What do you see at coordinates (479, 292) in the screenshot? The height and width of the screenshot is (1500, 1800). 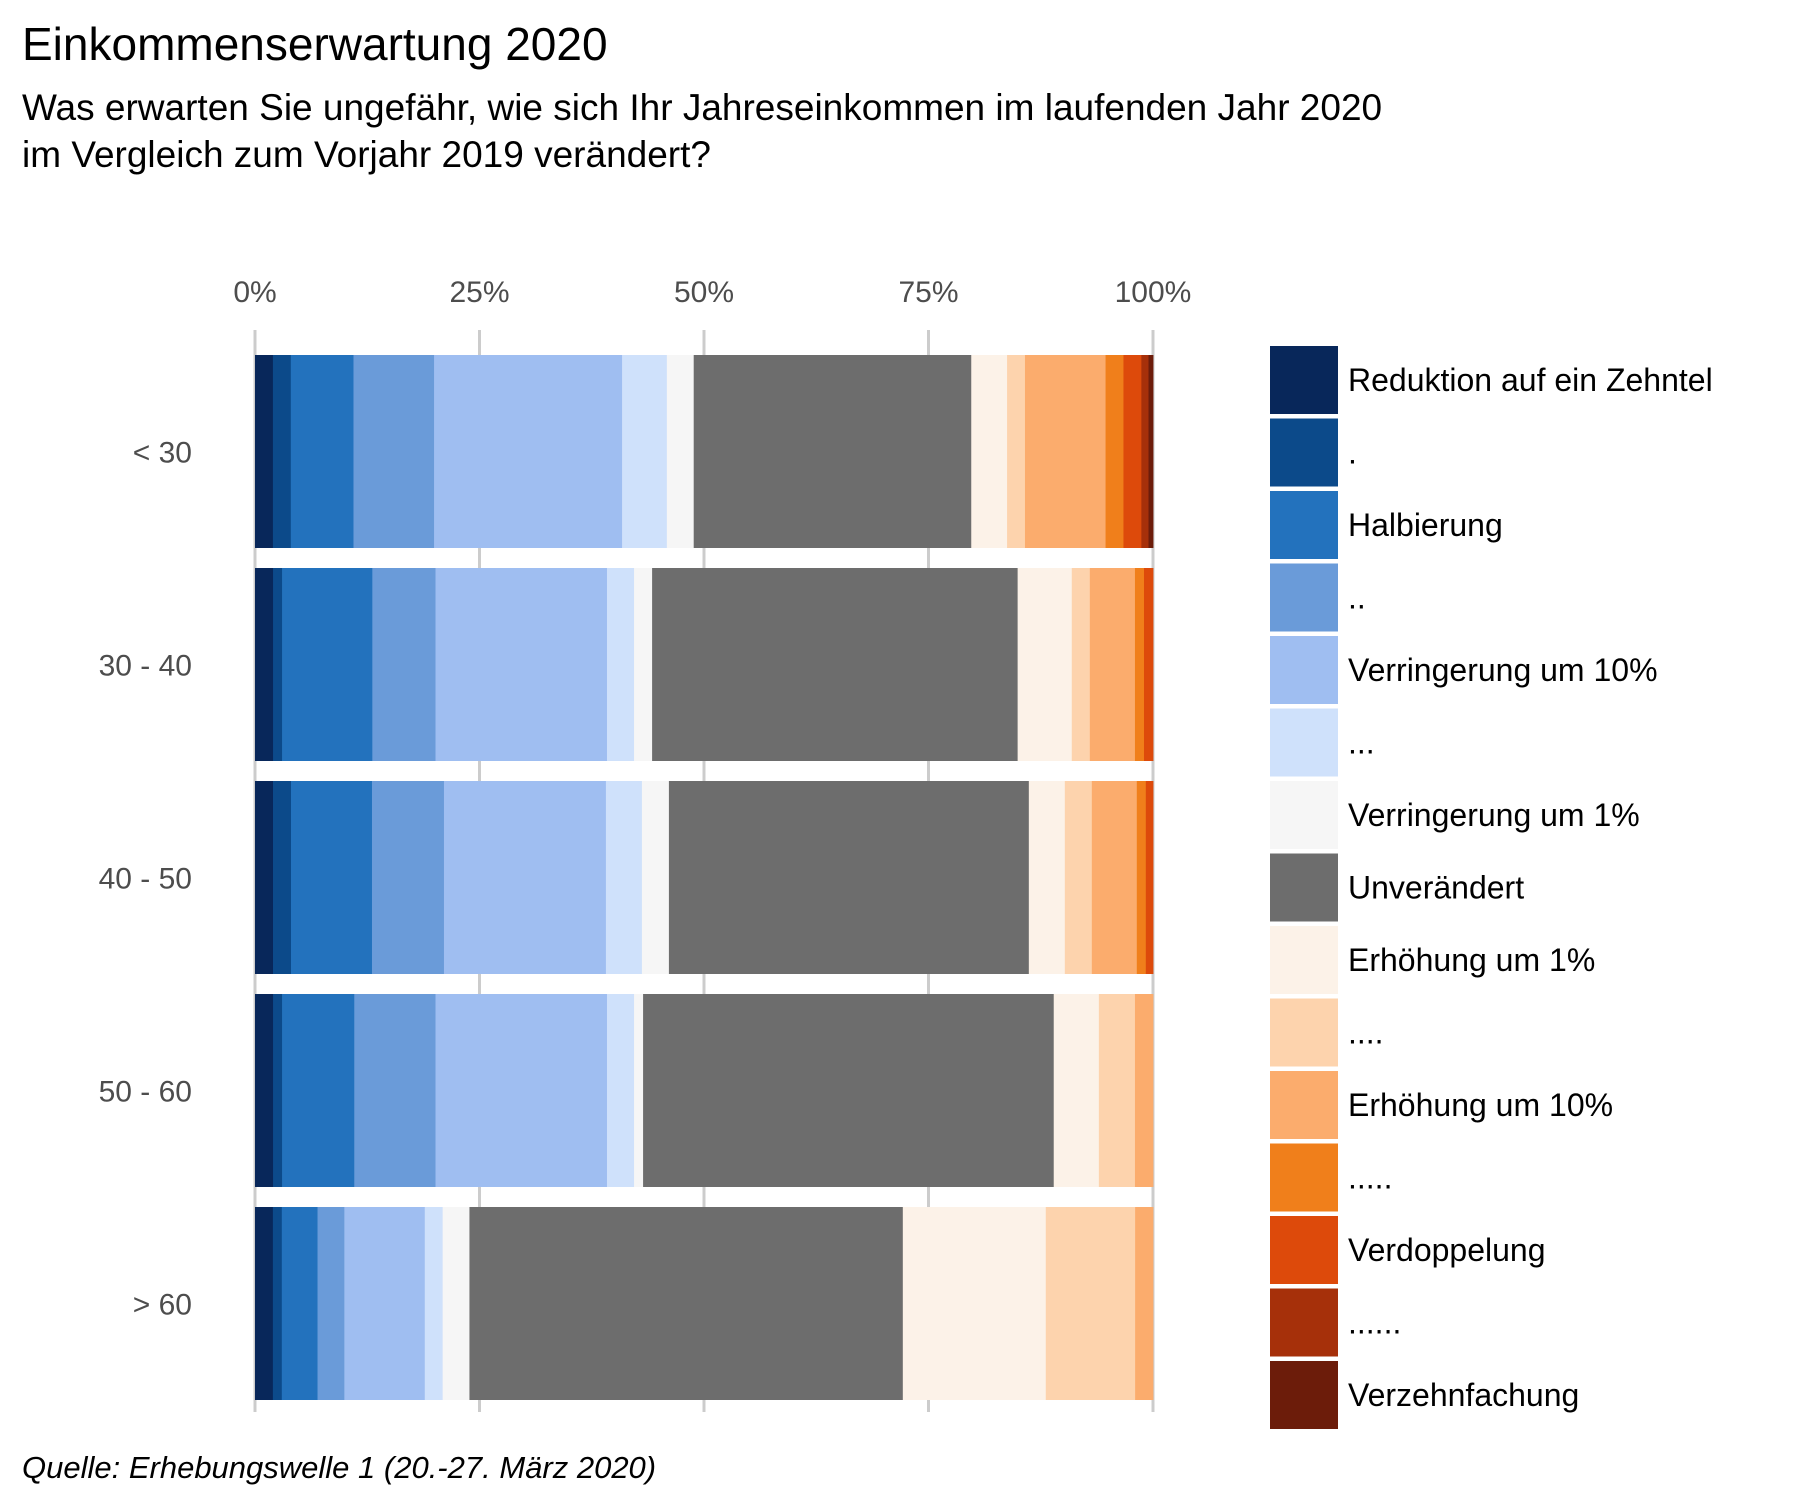 I see `x-tick-label: 25%` at bounding box center [479, 292].